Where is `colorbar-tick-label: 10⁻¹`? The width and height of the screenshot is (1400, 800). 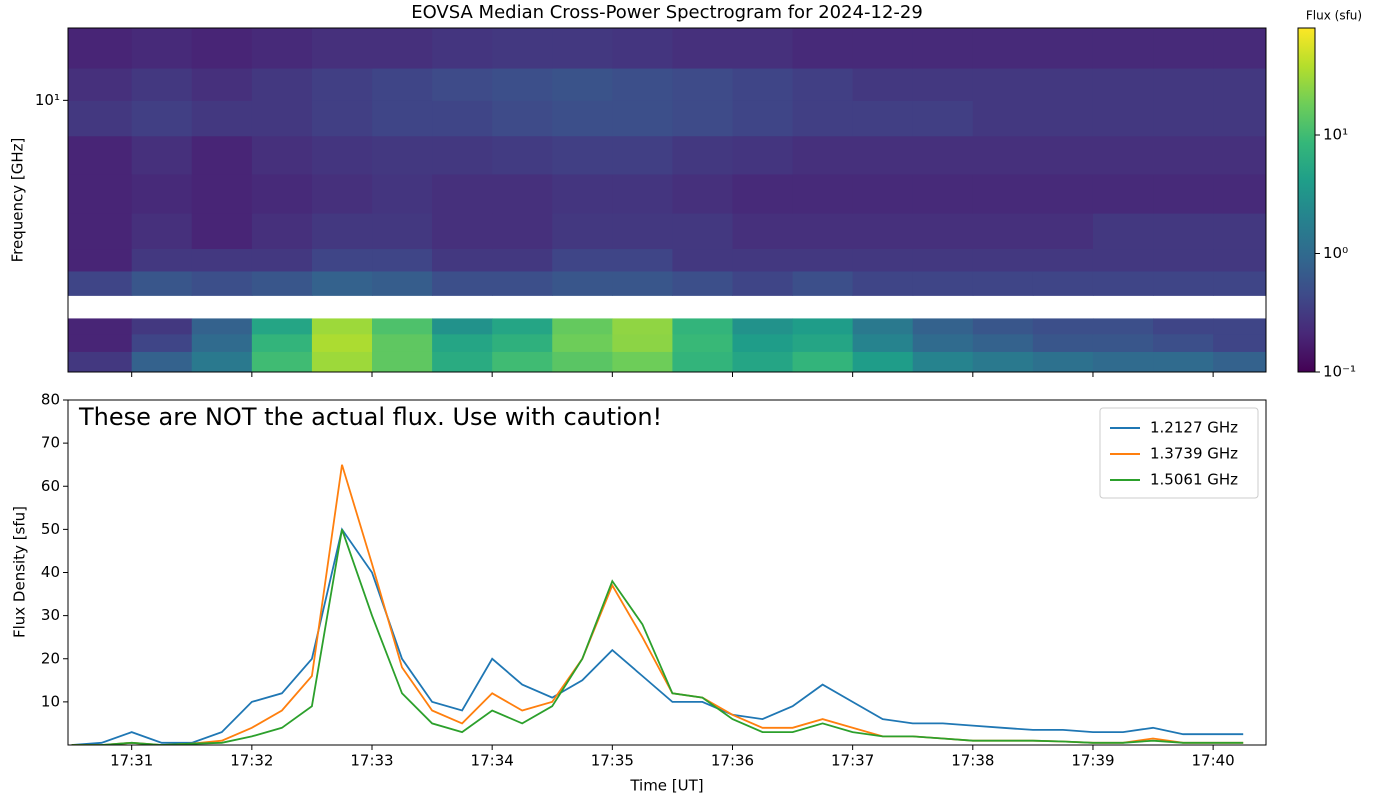
colorbar-tick-label: 10⁻¹ is located at coordinates (1339, 372).